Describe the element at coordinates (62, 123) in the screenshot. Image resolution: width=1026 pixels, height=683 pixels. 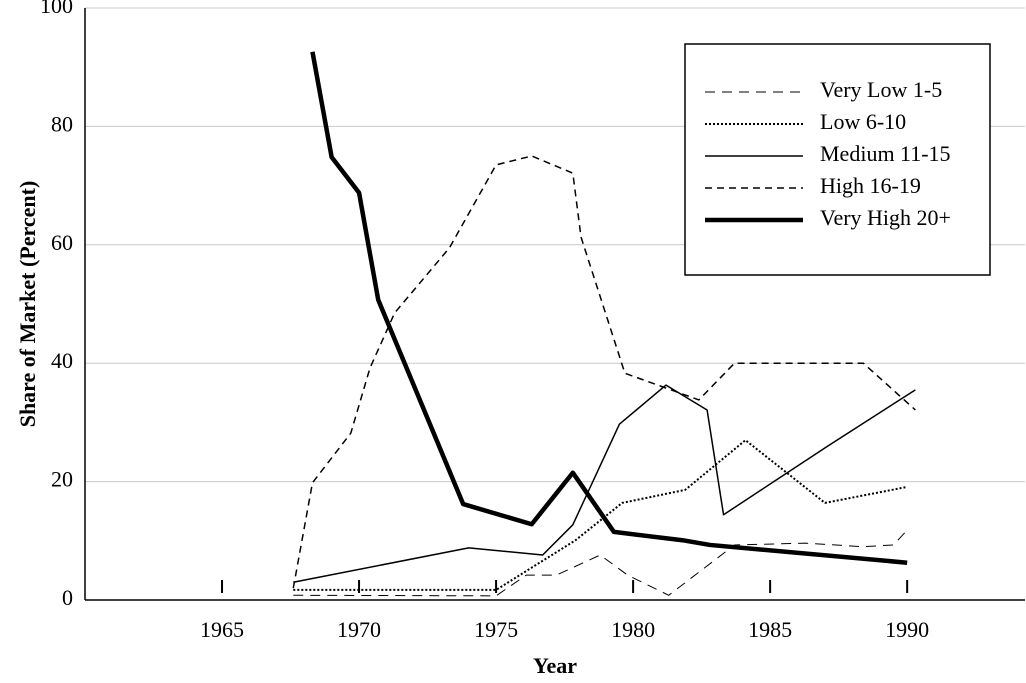
I see `y-tick-label: 80` at that location.